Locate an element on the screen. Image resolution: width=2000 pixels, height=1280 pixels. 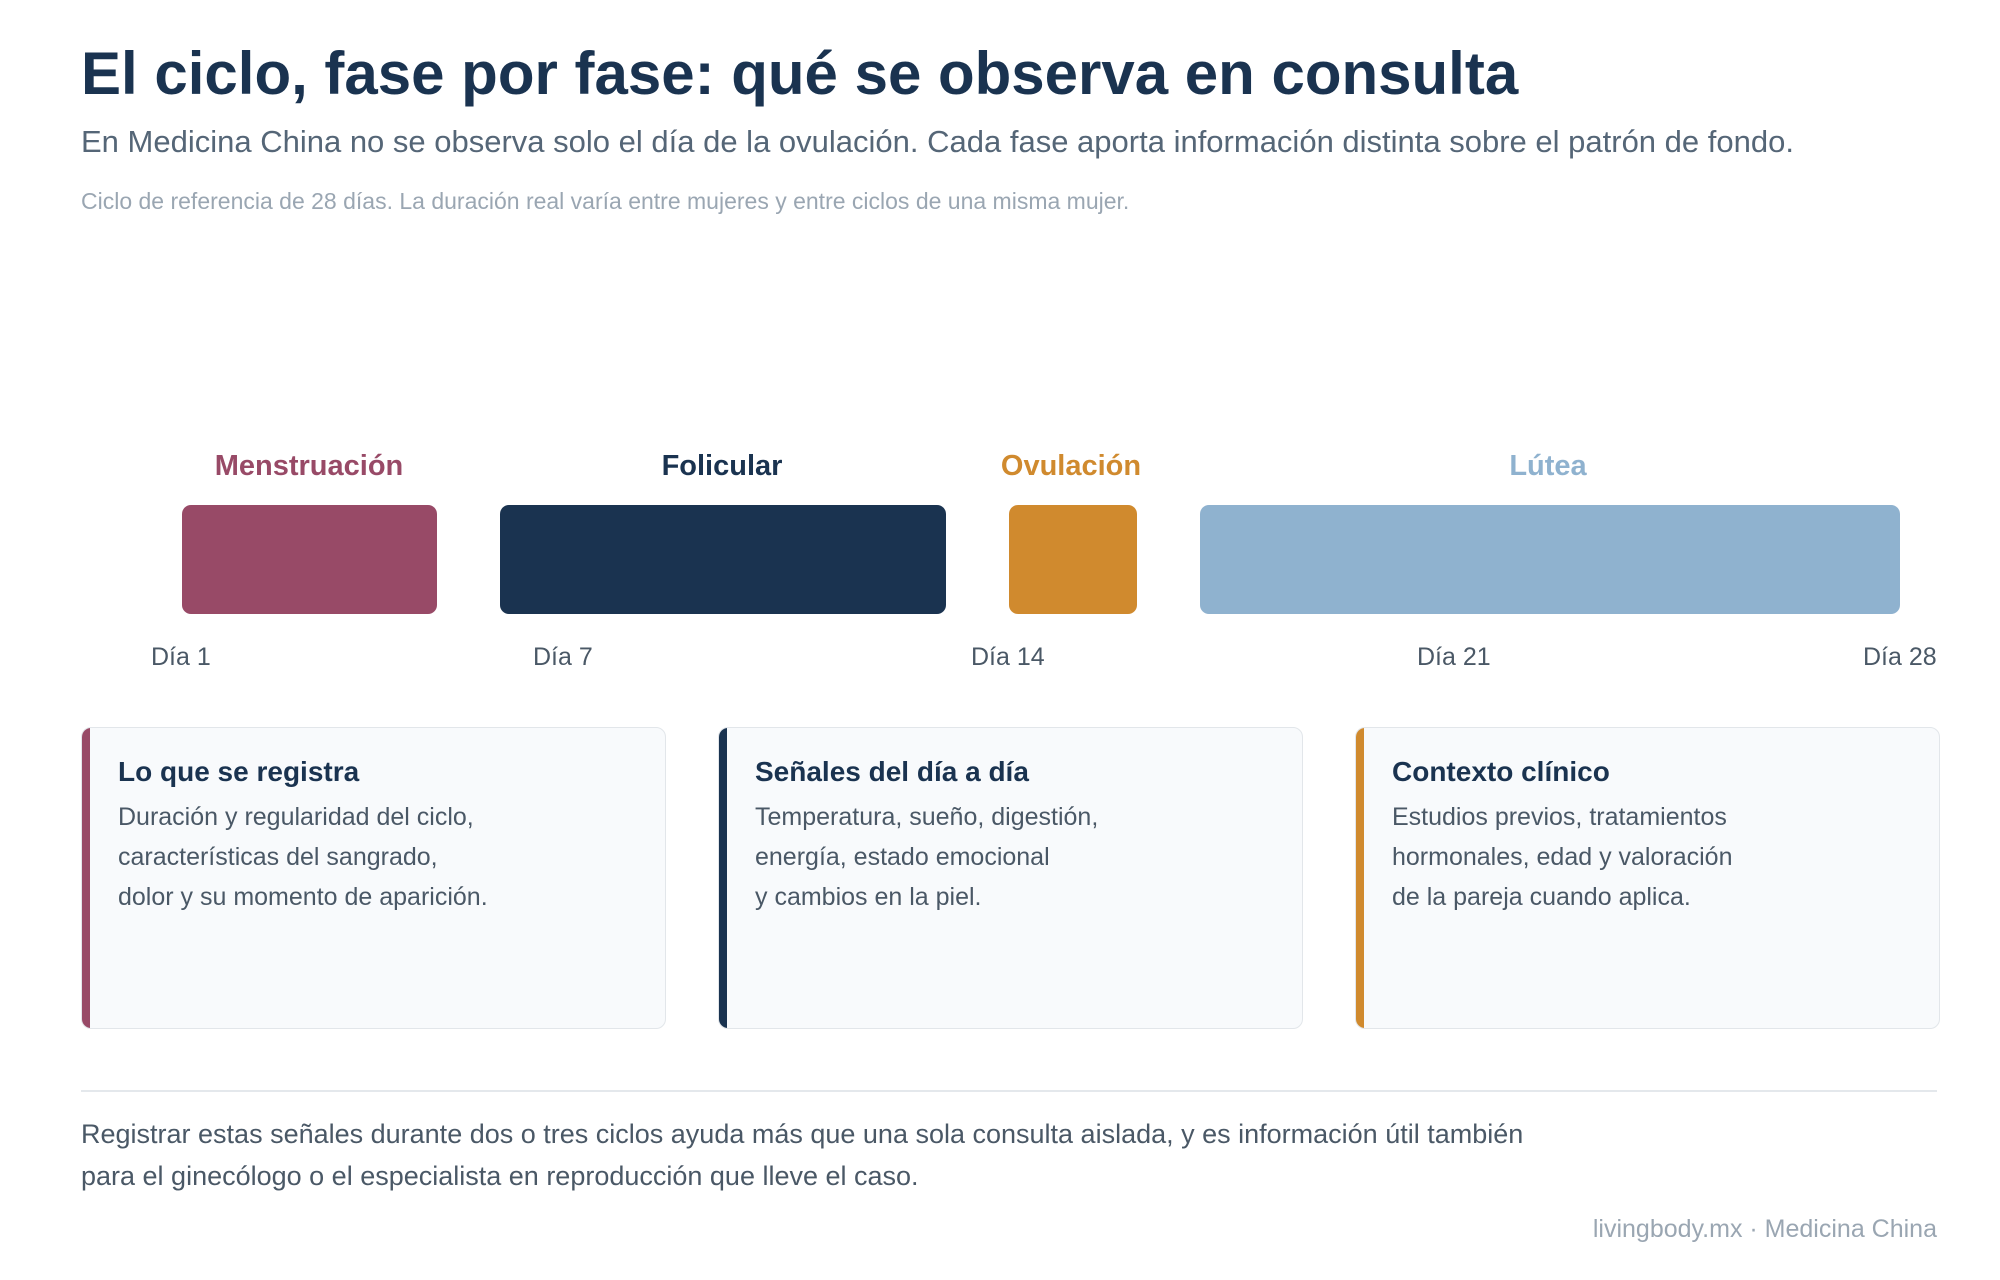
card-text-line: y cambios en la piel. is located at coordinates (868, 897).